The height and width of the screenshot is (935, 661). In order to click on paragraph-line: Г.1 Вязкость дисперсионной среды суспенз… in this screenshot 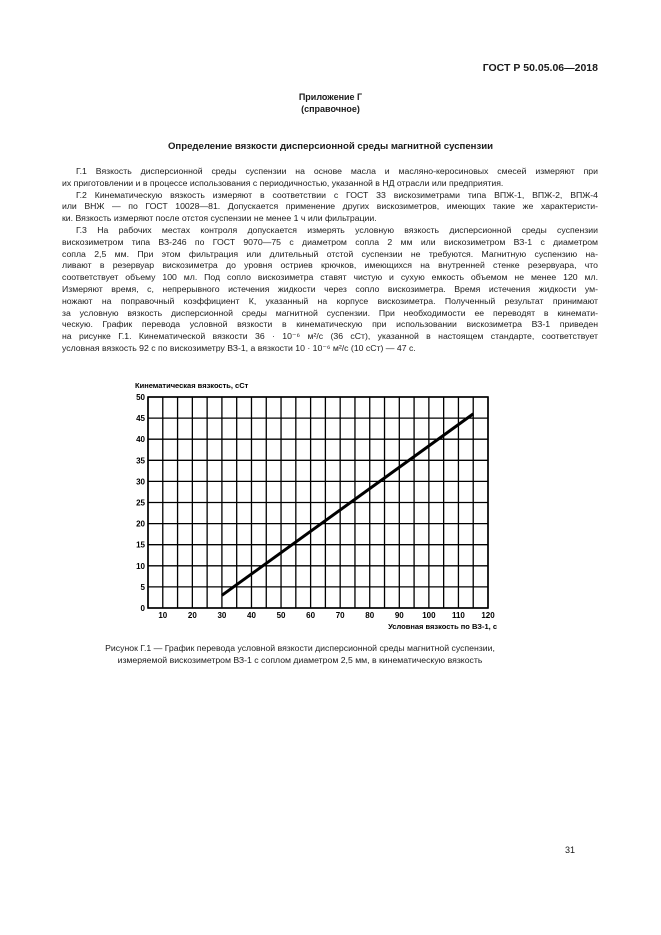, I will do `click(337, 171)`.